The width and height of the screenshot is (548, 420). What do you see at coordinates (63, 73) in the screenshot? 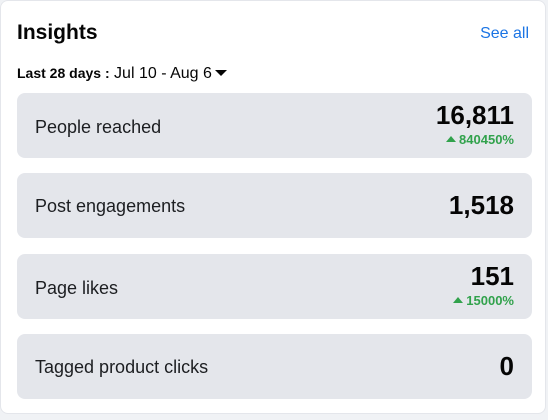
I see `date-range-label: Last 28 days :` at bounding box center [63, 73].